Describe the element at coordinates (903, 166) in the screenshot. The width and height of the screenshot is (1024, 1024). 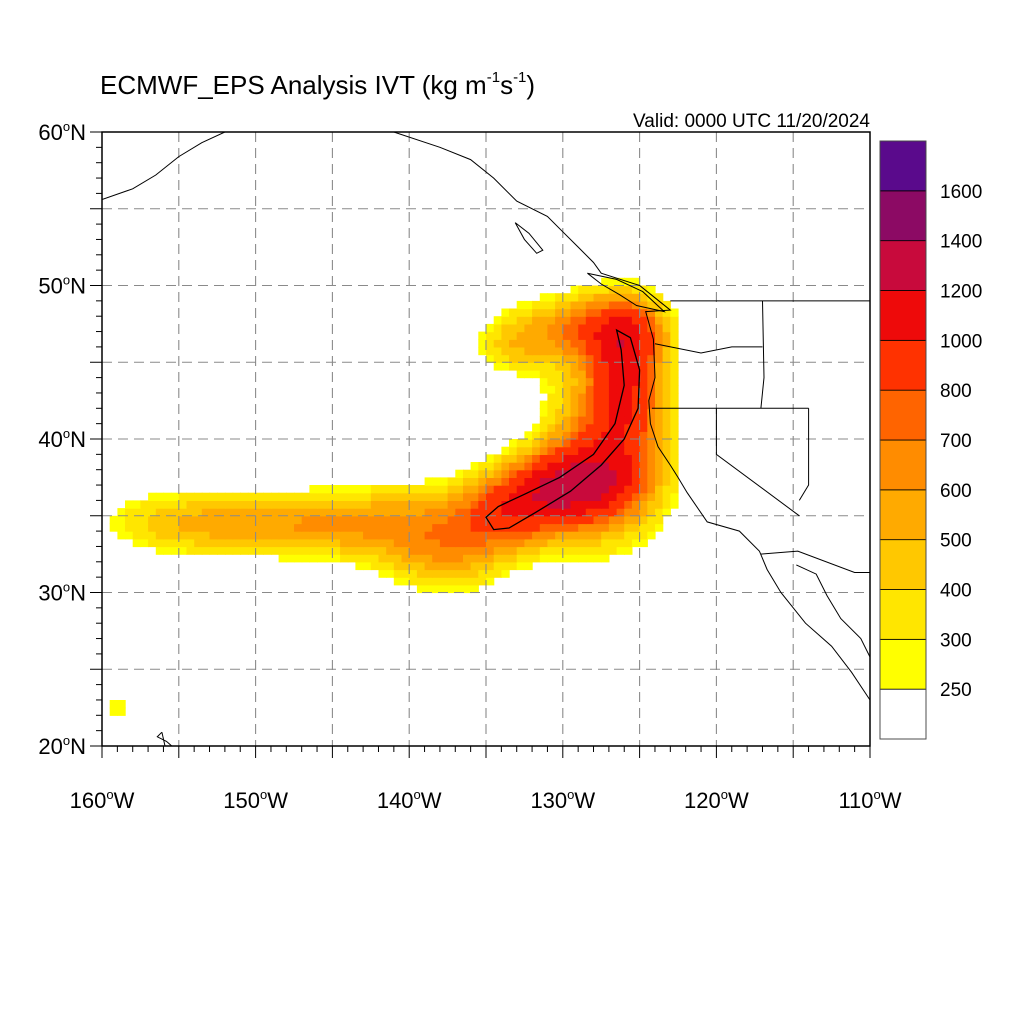
I see `colorbar-box` at that location.